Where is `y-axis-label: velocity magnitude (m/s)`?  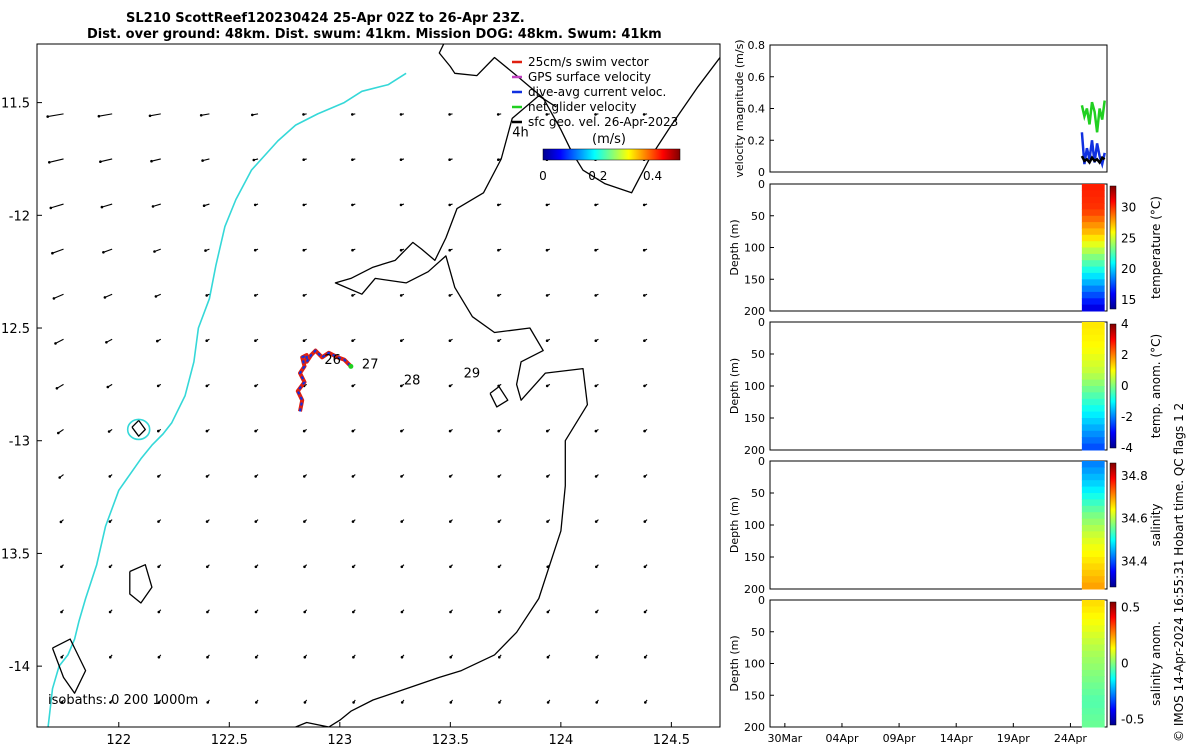
y-axis-label: velocity magnitude (m/s) is located at coordinates (739, 108).